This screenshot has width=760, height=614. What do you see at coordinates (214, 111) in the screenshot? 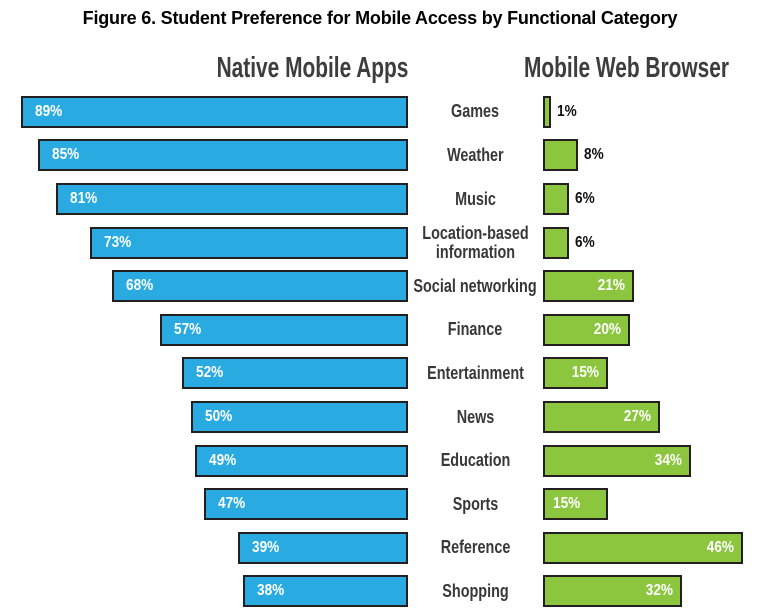
I see `native-apps-bar: 89%` at bounding box center [214, 111].